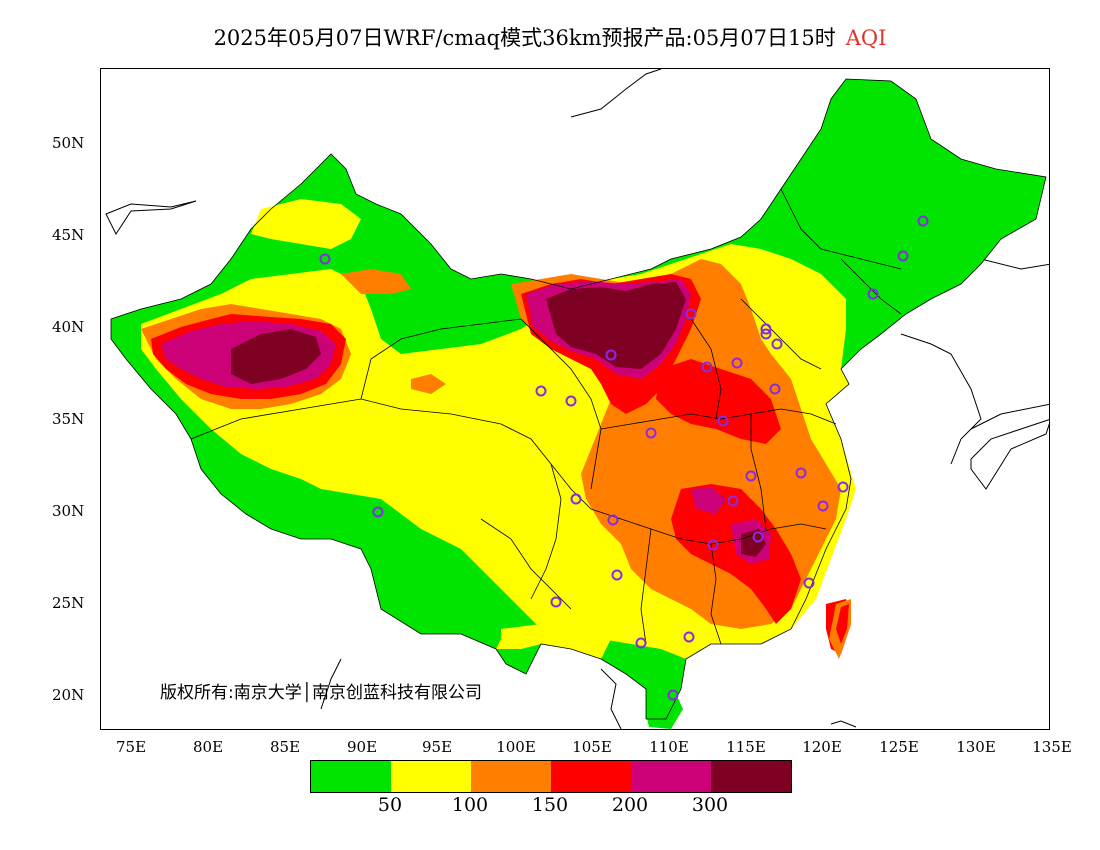 Image resolution: width=1100 pixels, height=850 pixels. What do you see at coordinates (616, 93) in the screenshot?
I see `coastline-mongolia-fragment` at bounding box center [616, 93].